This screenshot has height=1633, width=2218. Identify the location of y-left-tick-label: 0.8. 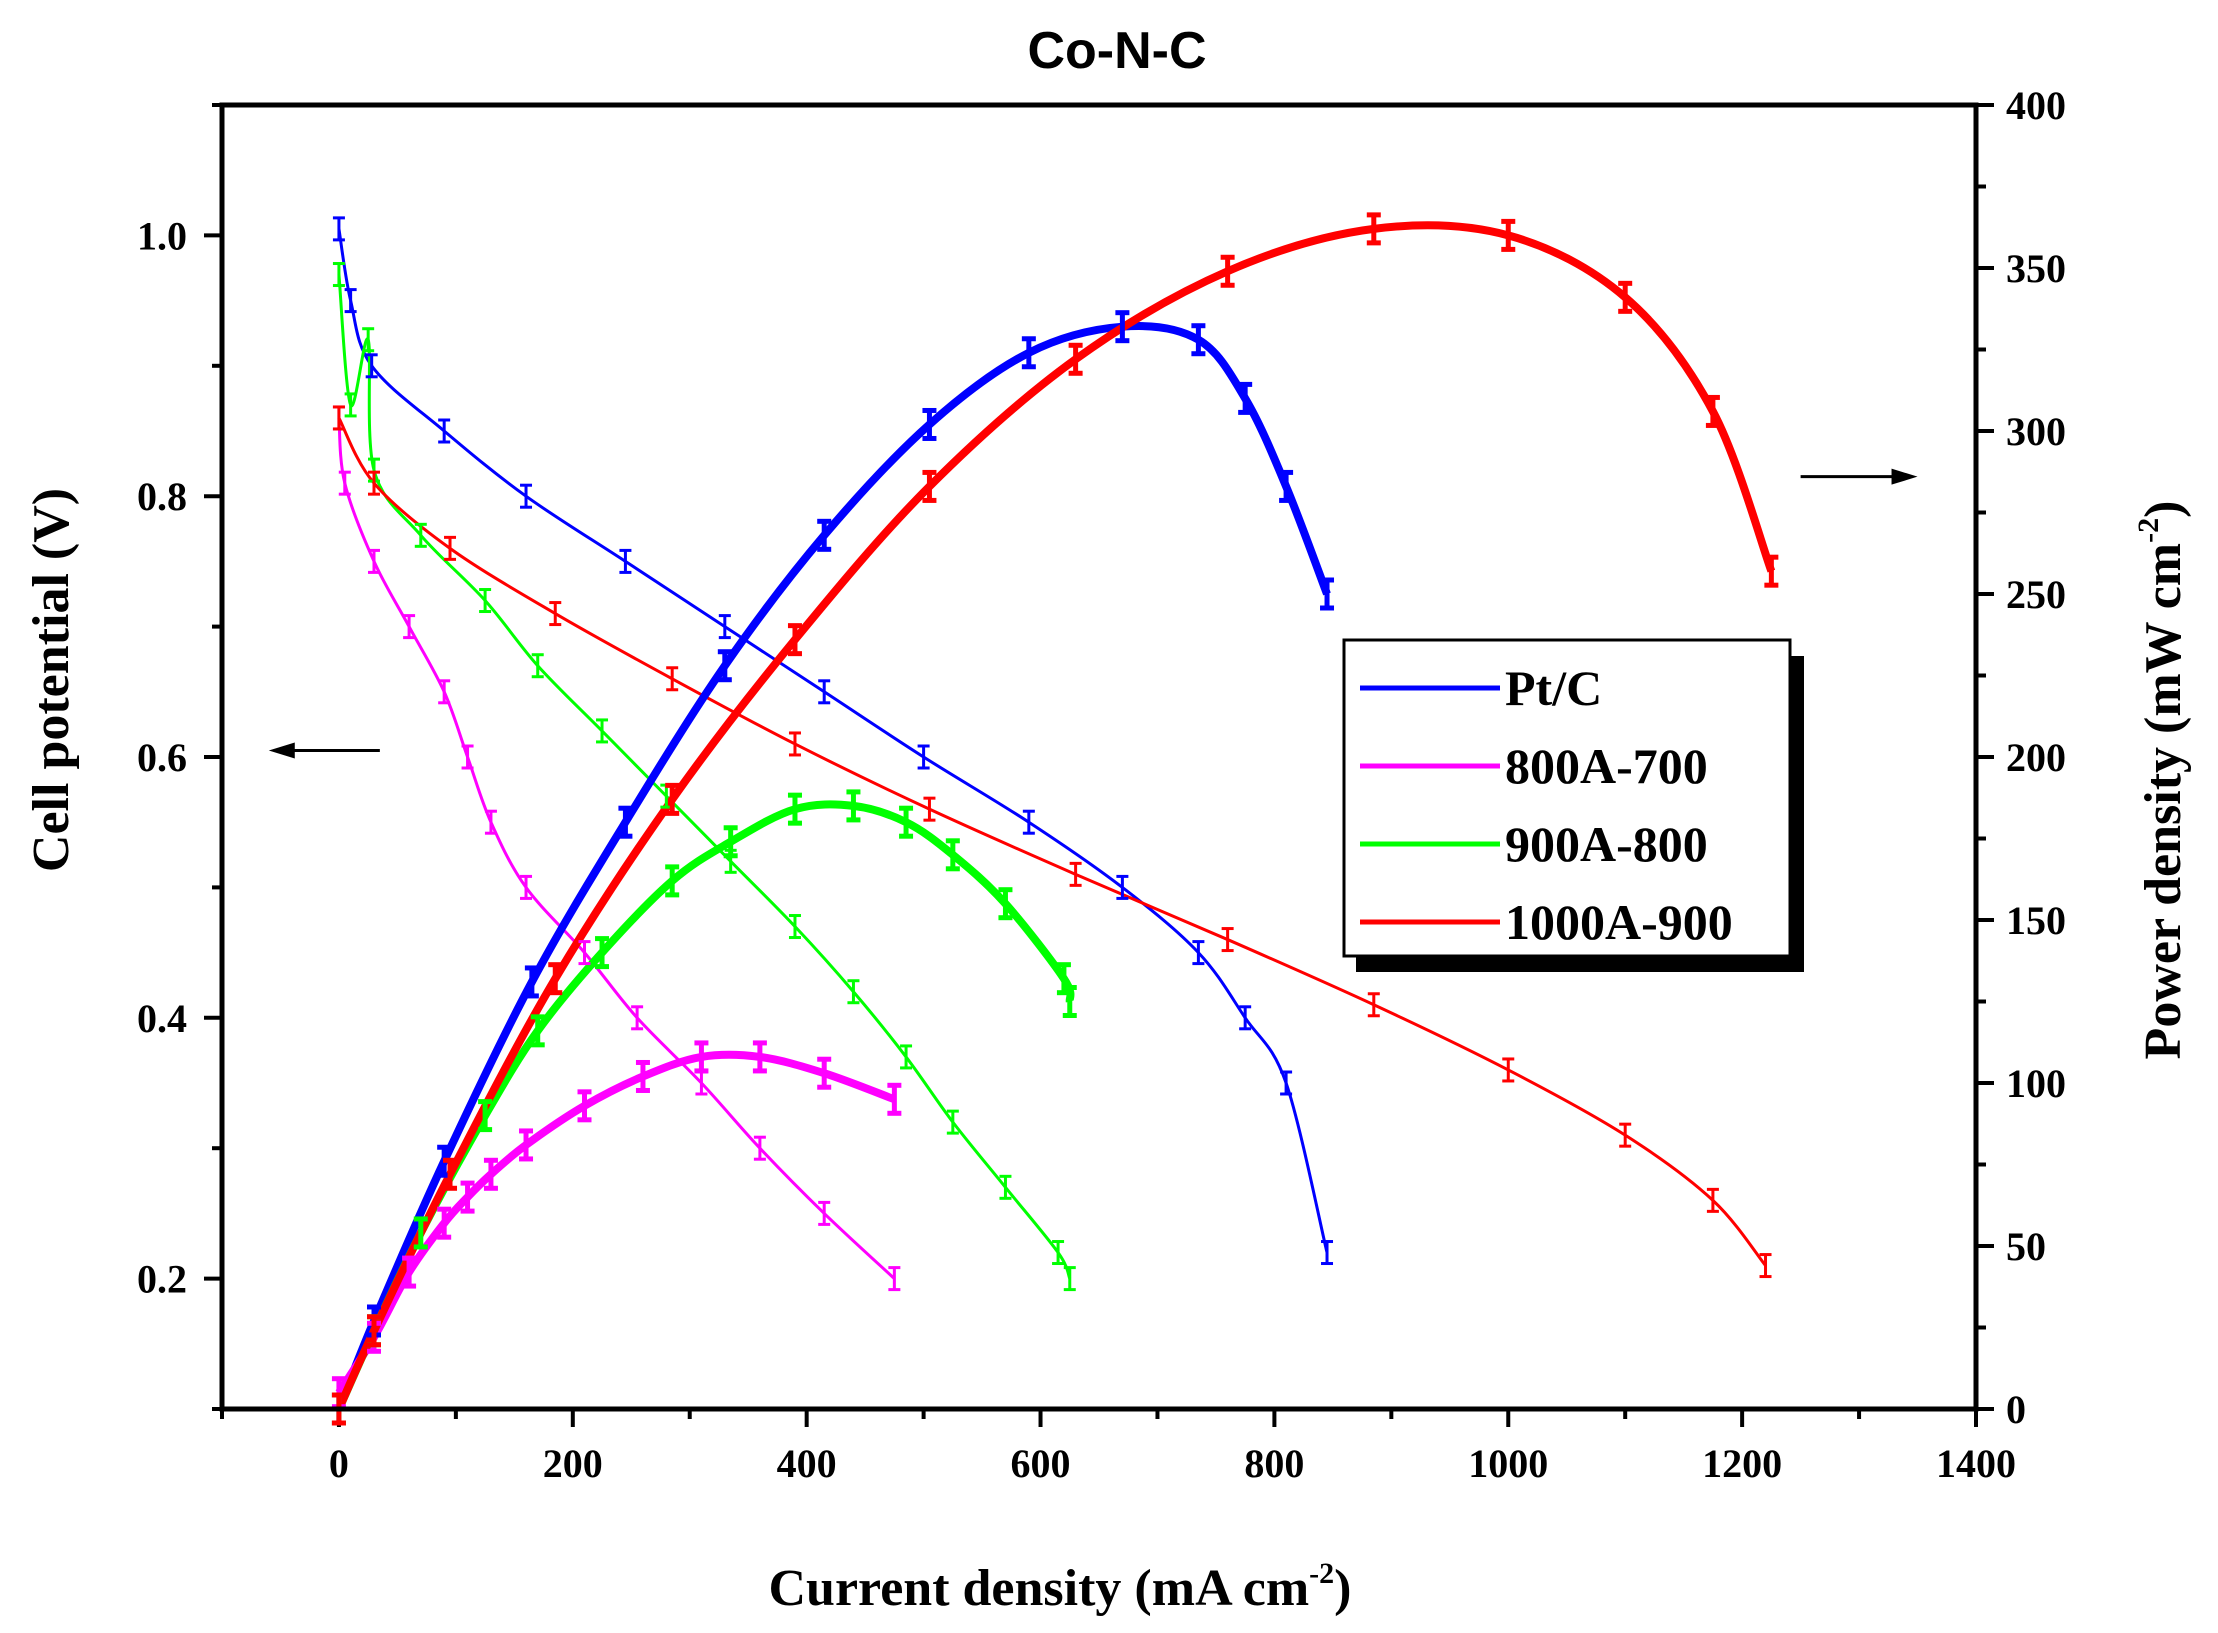
(162, 496).